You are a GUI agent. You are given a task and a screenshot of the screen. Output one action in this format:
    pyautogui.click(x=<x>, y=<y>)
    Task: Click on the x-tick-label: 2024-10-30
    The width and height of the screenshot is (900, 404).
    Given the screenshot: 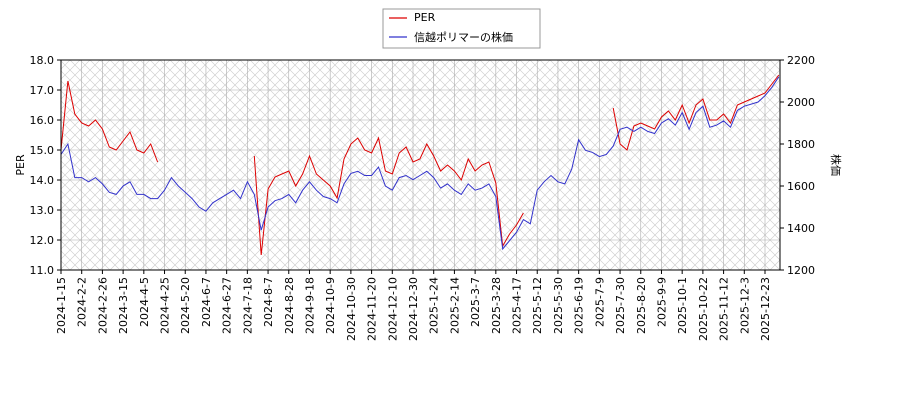 What is the action you would take?
    pyautogui.click(x=351, y=309)
    